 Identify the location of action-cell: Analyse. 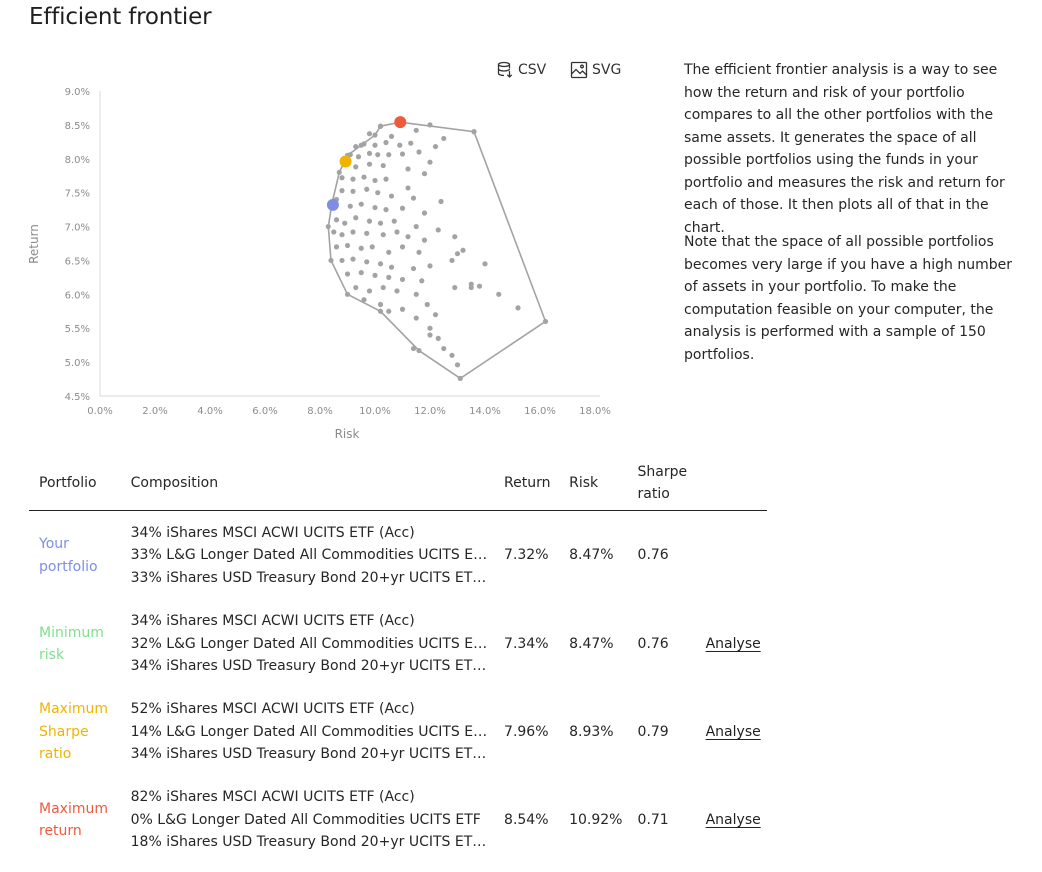
(736, 732).